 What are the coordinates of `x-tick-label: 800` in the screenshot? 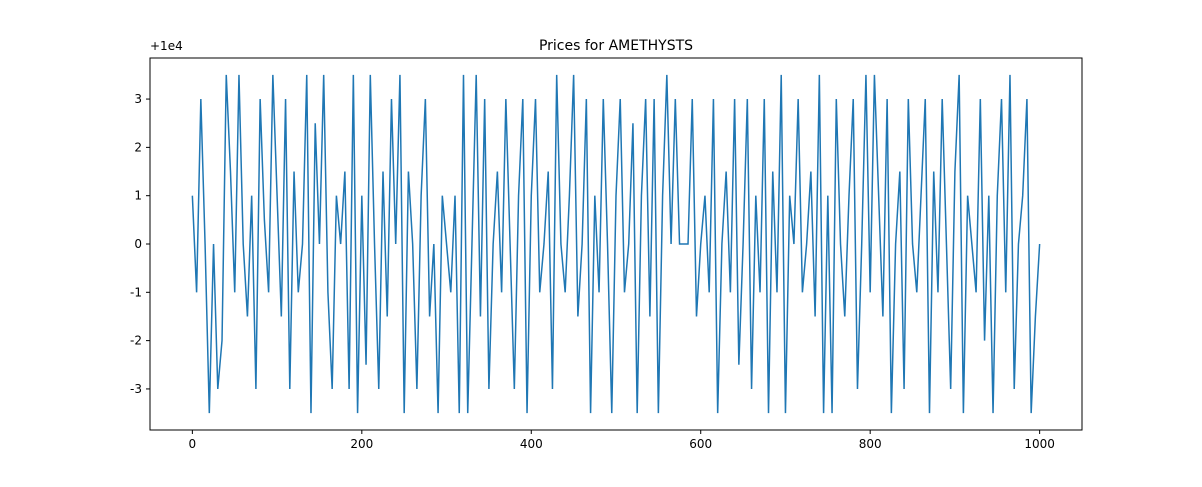 It's located at (870, 444).